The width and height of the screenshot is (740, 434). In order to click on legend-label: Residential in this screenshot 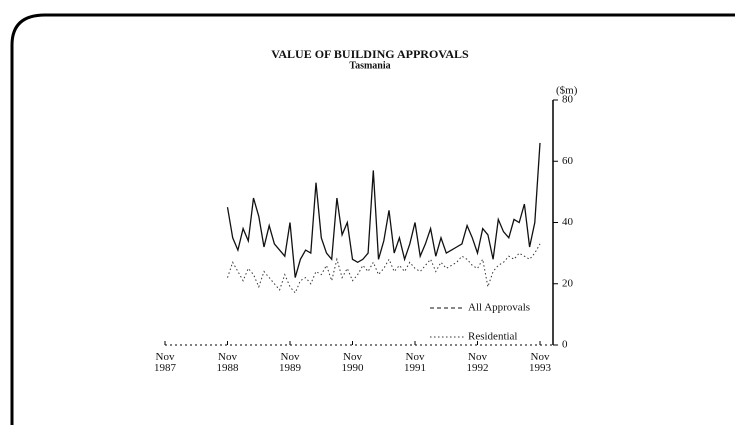, I will do `click(493, 337)`.